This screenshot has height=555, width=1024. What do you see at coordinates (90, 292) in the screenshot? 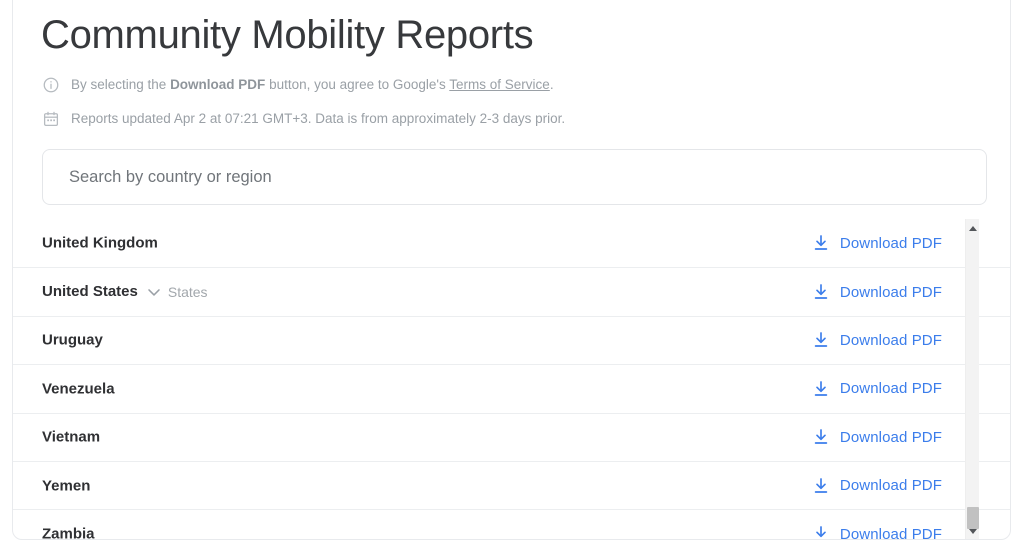
I see `country-name-label: United States` at bounding box center [90, 292].